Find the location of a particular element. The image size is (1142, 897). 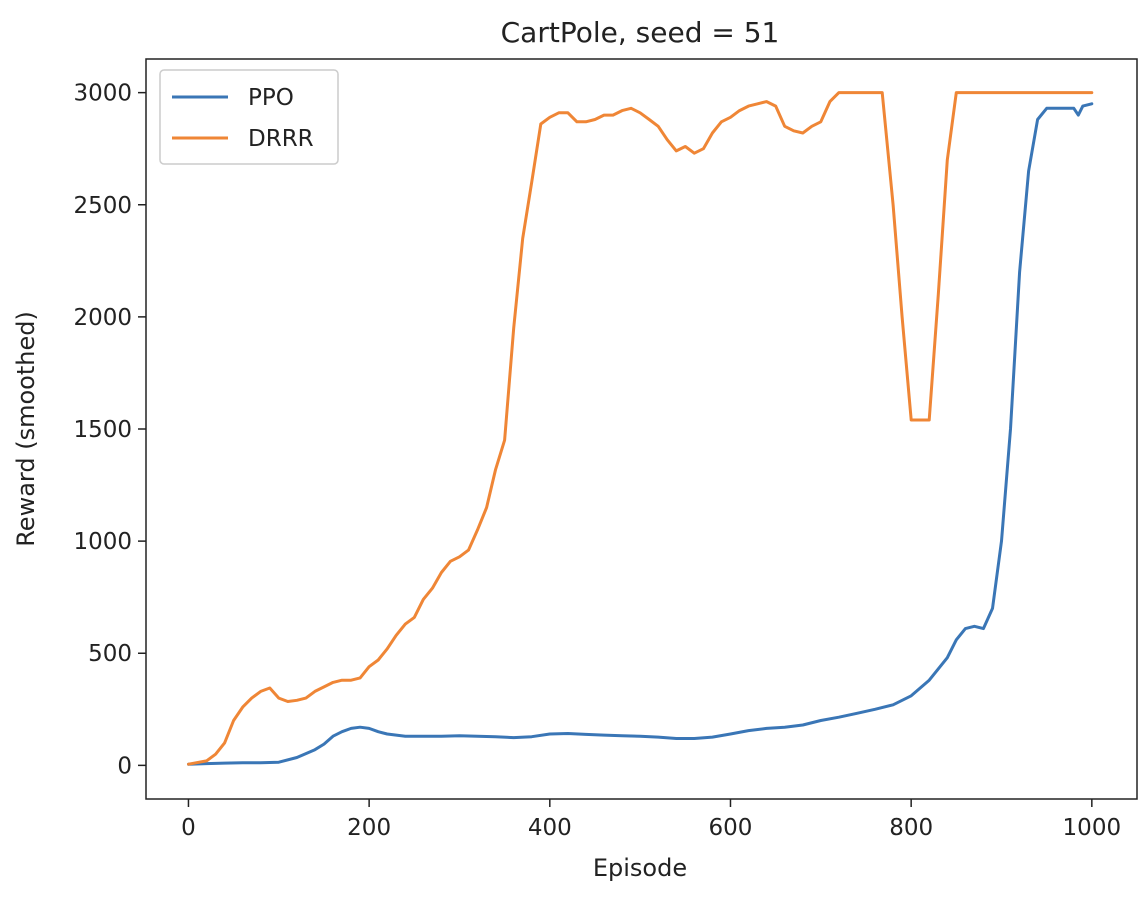

x-tick-label: 0 is located at coordinates (188, 828).